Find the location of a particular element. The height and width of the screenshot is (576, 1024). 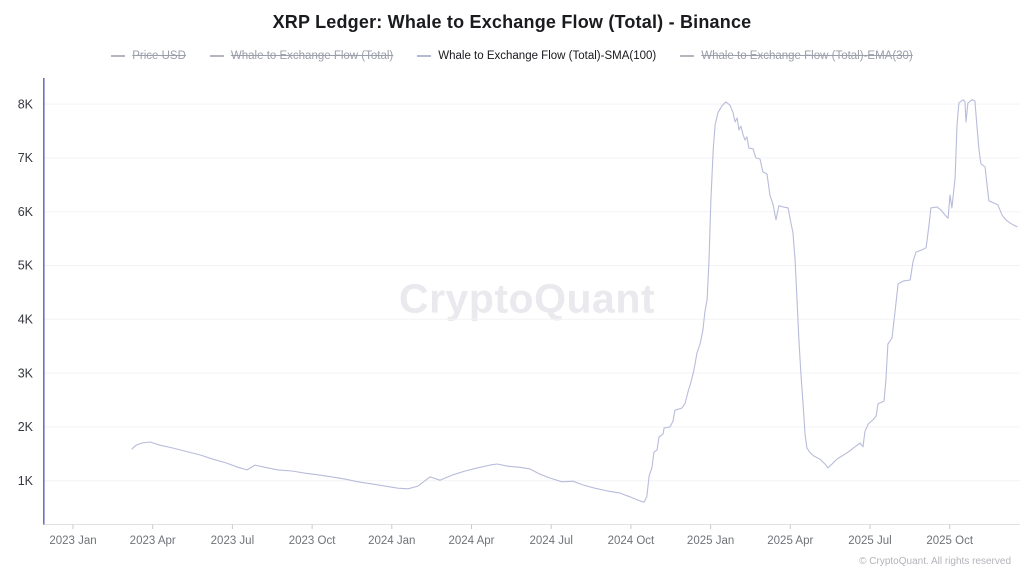

x-tick-label: 2024 Jan is located at coordinates (391, 541).